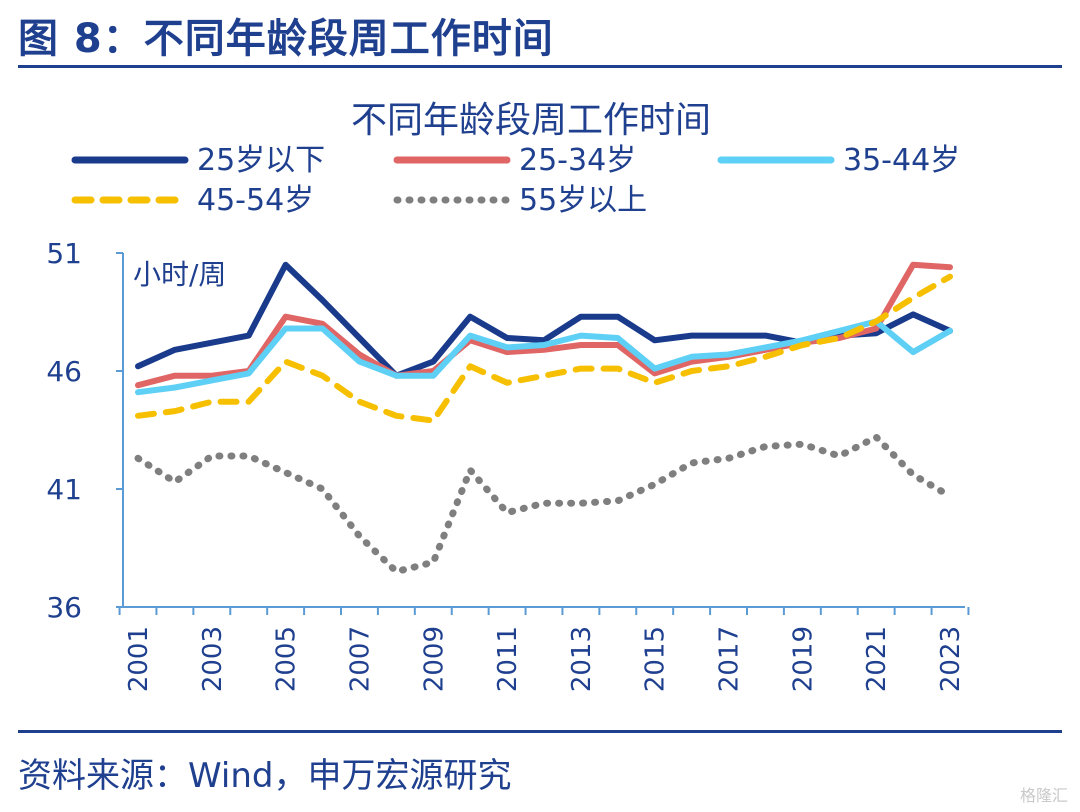  I want to click on x-tick-label: 2003, so click(213, 659).